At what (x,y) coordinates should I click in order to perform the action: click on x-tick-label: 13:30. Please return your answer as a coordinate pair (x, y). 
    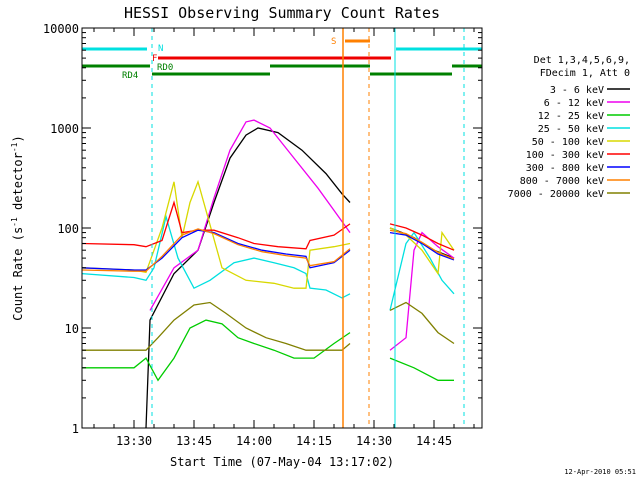
    Looking at the image, I should click on (134, 441).